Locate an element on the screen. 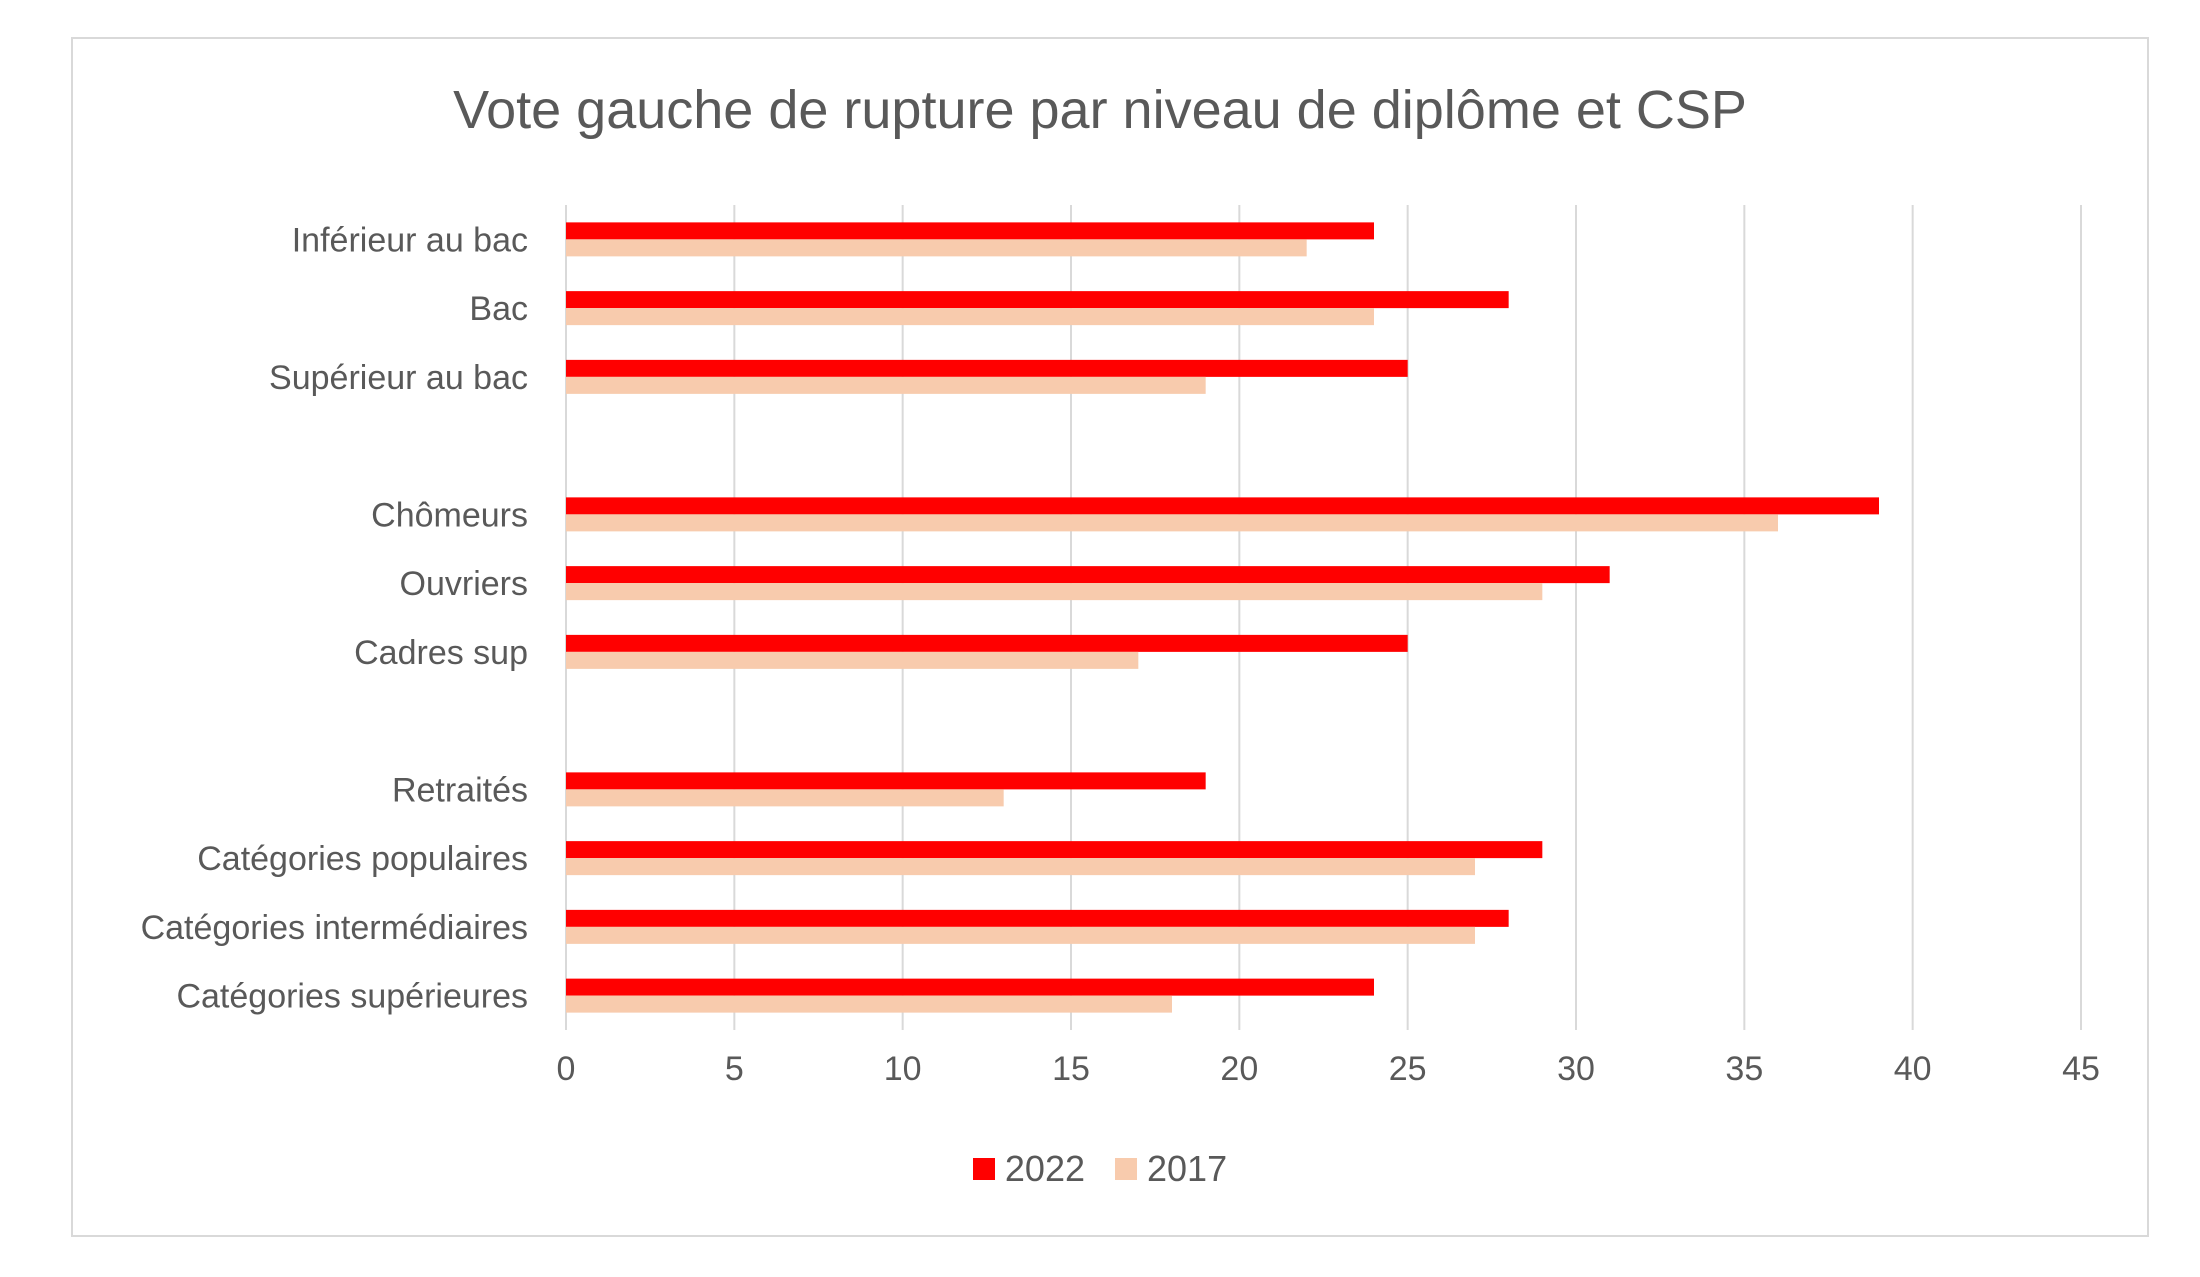  category-label-inferieur-au-bac: Inférieur au bac is located at coordinates (410, 240).